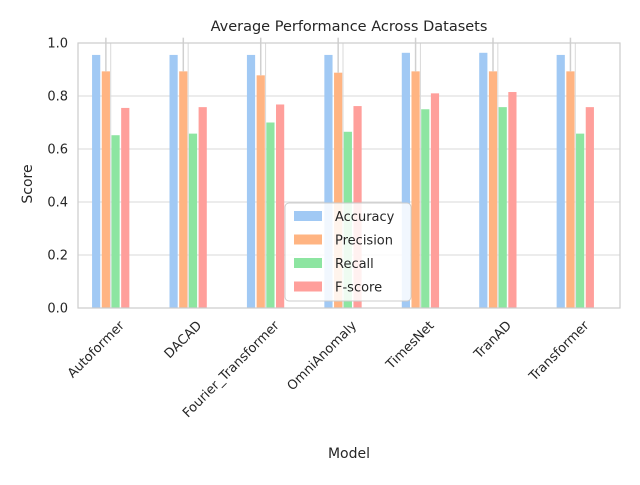 The height and width of the screenshot is (485, 640). Describe the element at coordinates (193, 220) in the screenshot. I see `bar-recall-dacad` at that location.